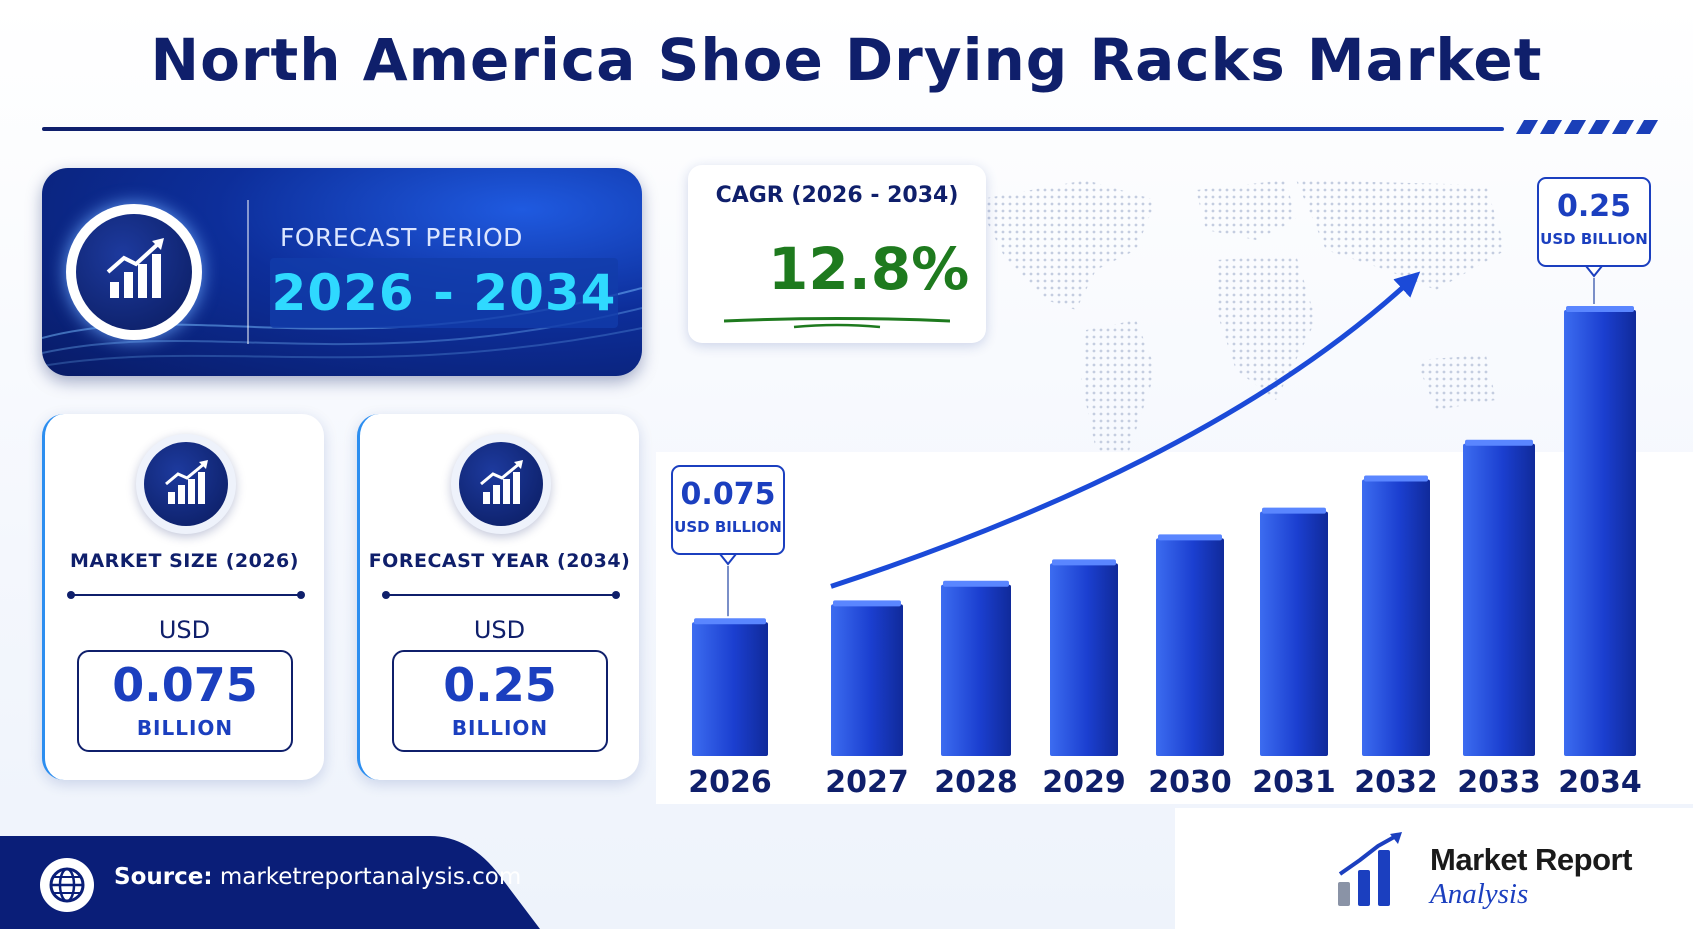 This screenshot has height=929, width=1693. Describe the element at coordinates (184, 630) in the screenshot. I see `market-size-currency: USD` at that location.